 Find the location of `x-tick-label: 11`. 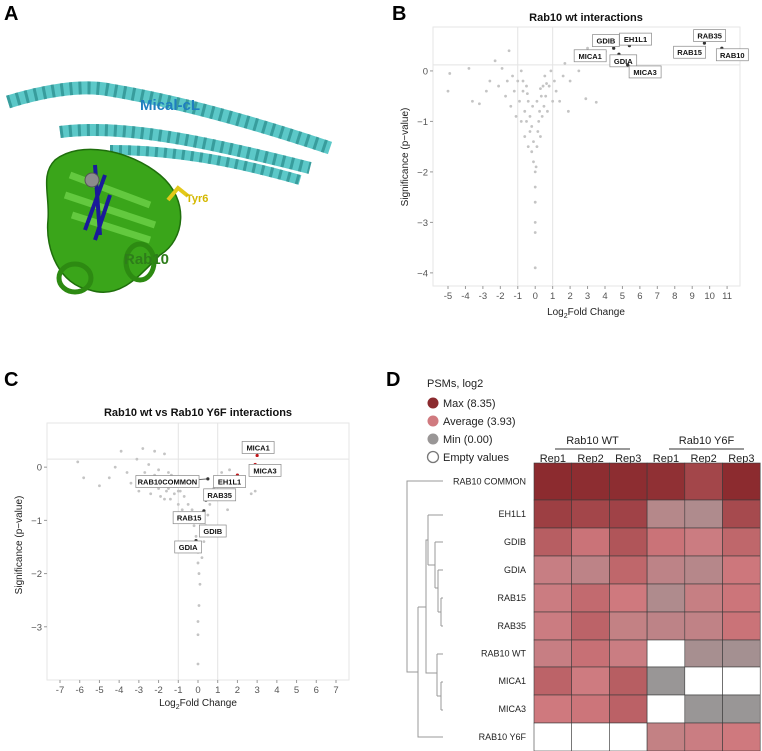

x-tick-label: 11 is located at coordinates (727, 296).